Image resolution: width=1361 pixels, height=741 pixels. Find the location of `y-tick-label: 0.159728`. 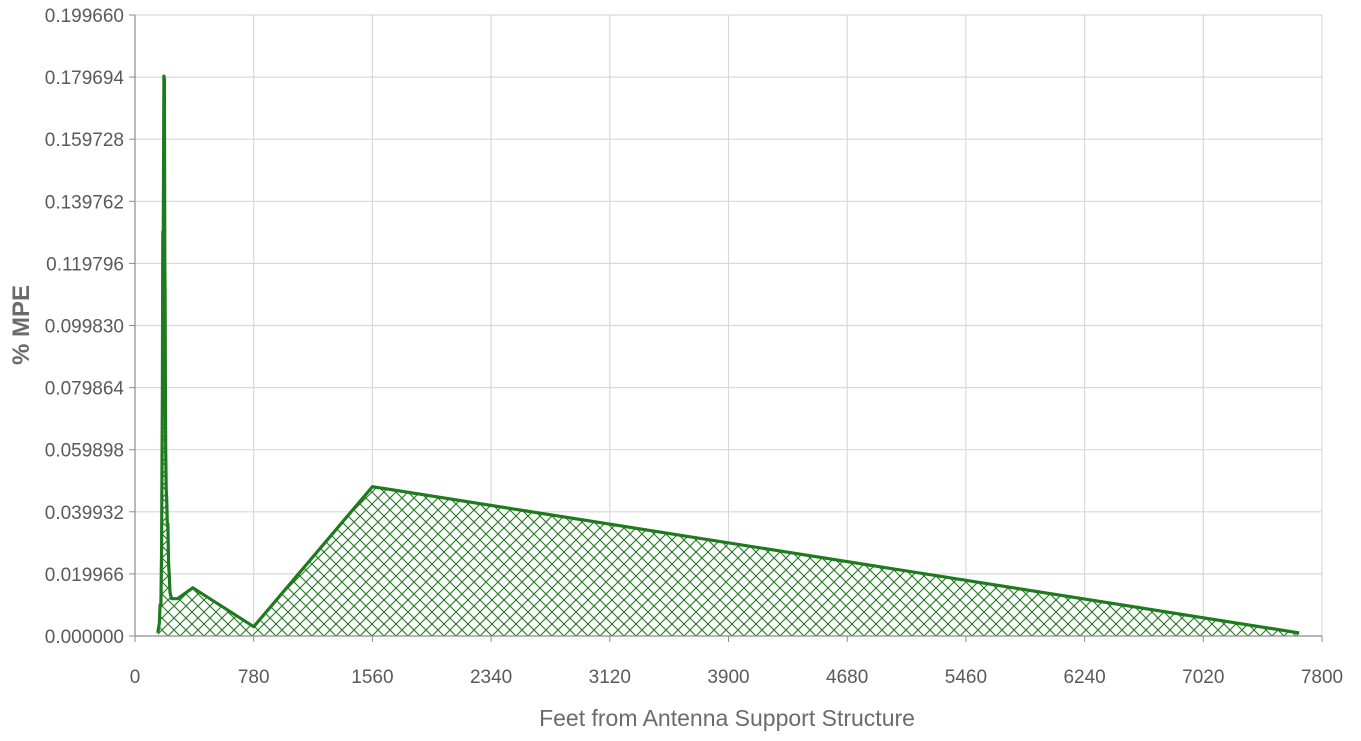

y-tick-label: 0.159728 is located at coordinates (84, 140).